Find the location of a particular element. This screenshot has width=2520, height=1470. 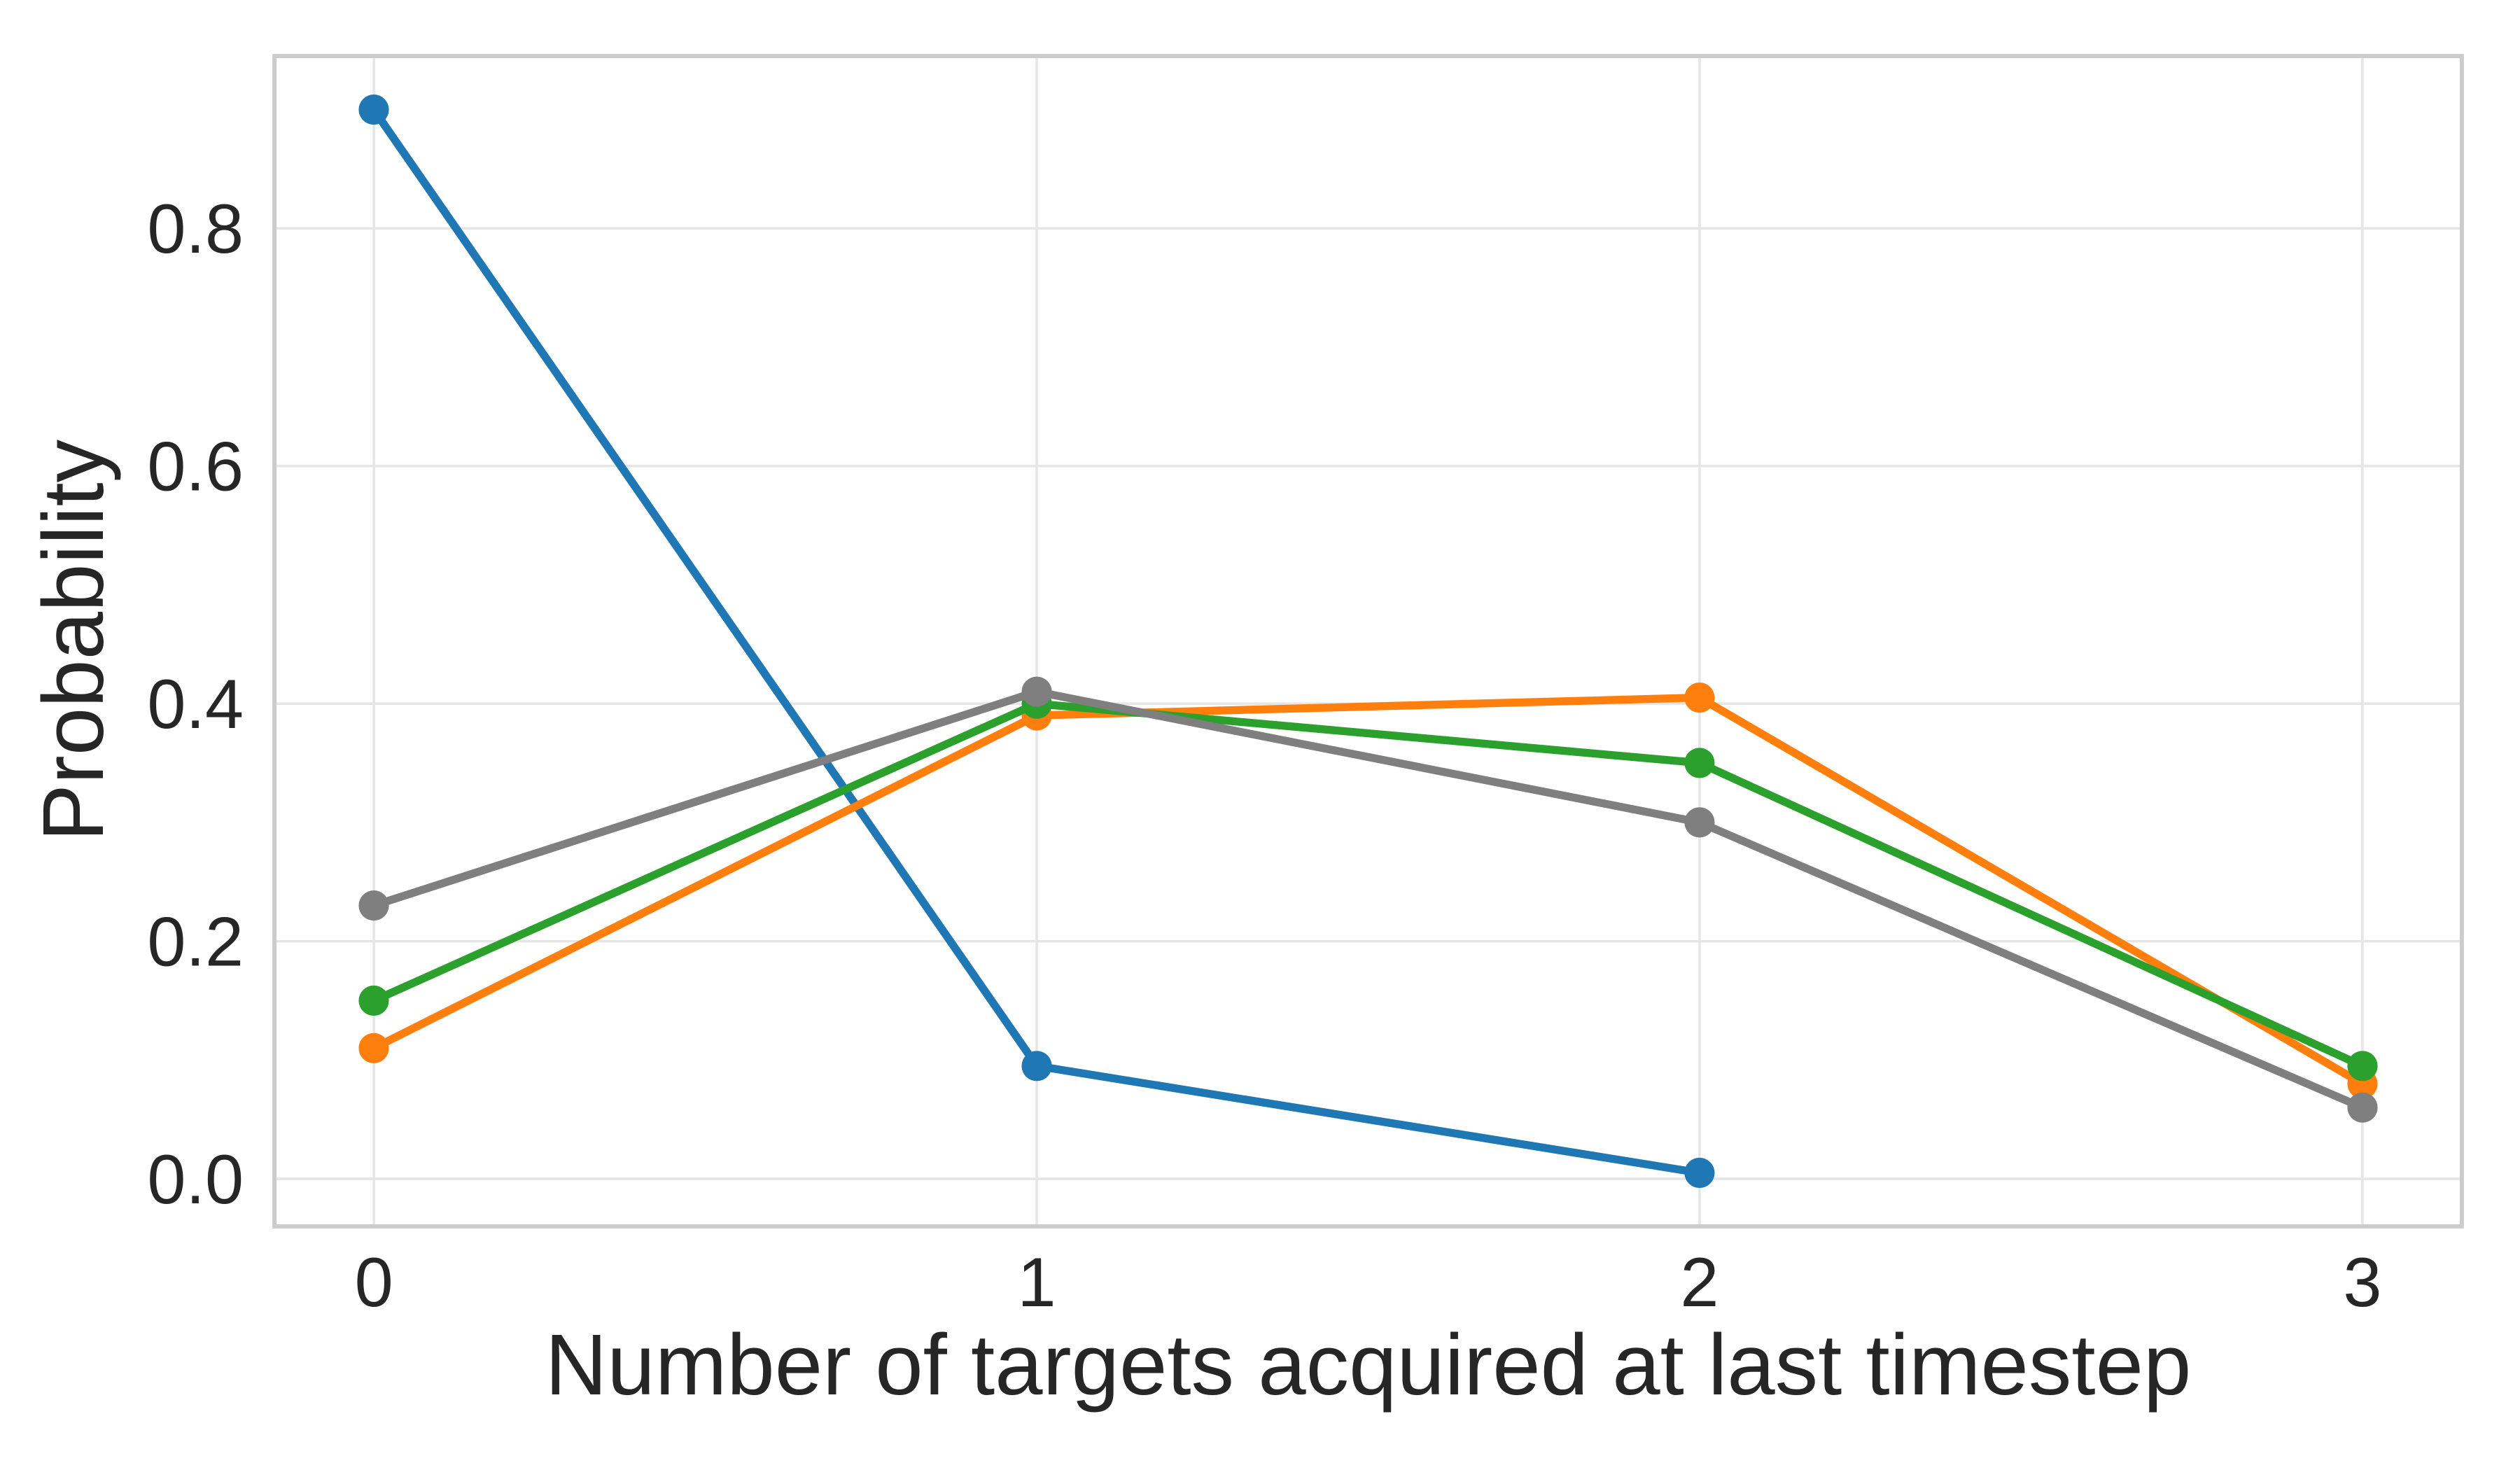

y-tick-label: 0.6 is located at coordinates (195, 466).